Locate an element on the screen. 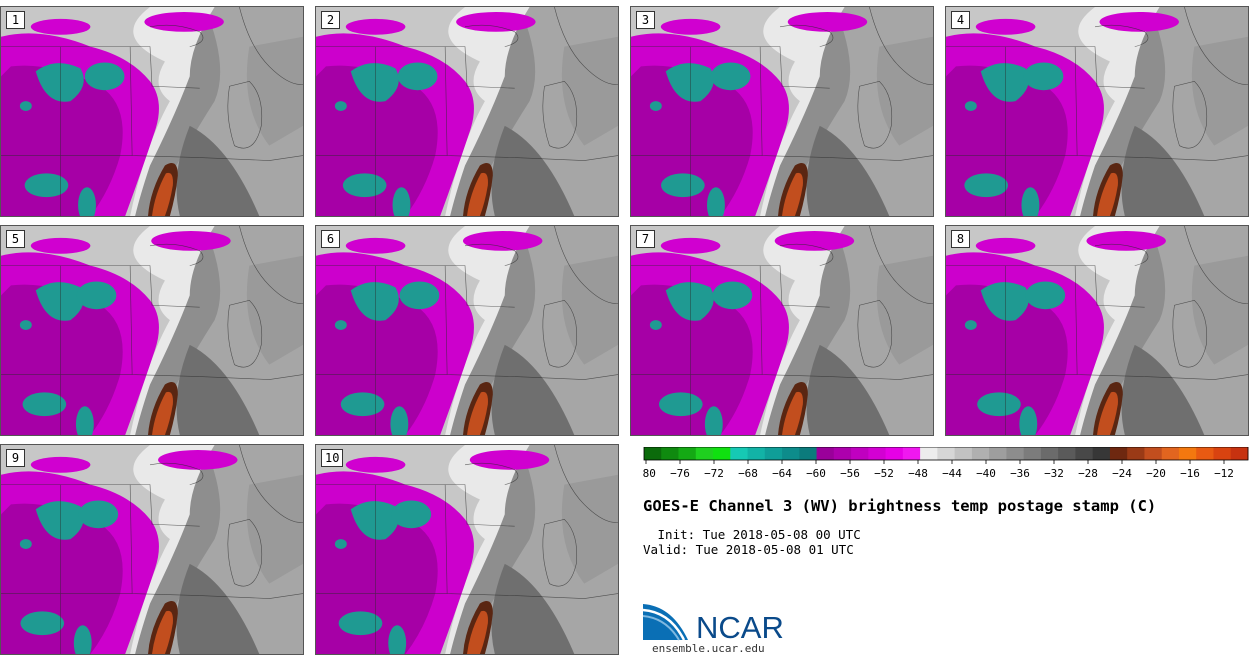 The height and width of the screenshot is (657, 1260). postage-stamp-9: 9 is located at coordinates (152, 549).